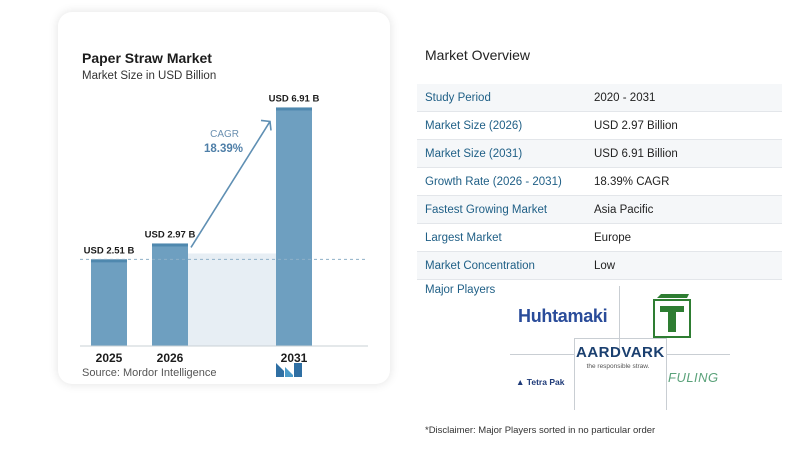 Image resolution: width=800 pixels, height=459 pixels. Describe the element at coordinates (672, 316) in the screenshot. I see `t-logo-icon` at that location.